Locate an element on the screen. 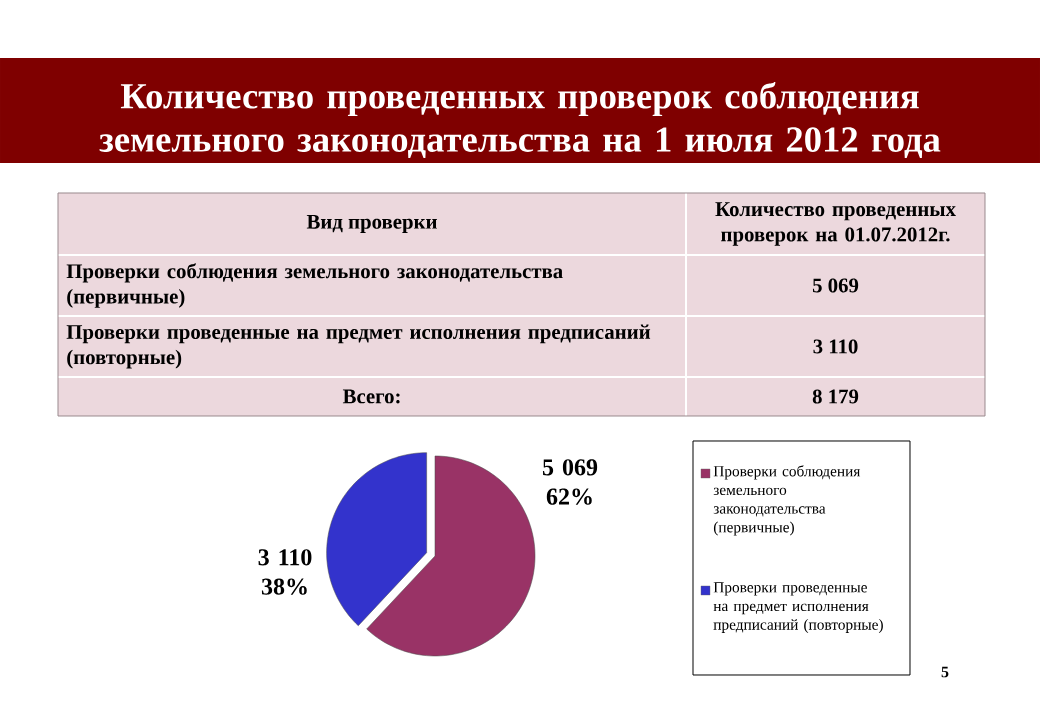 This screenshot has height=720, width=1040. slice-label: Проверки проведенные на предмет исполнения предписаний (повторные) is located at coordinates (358, 346).